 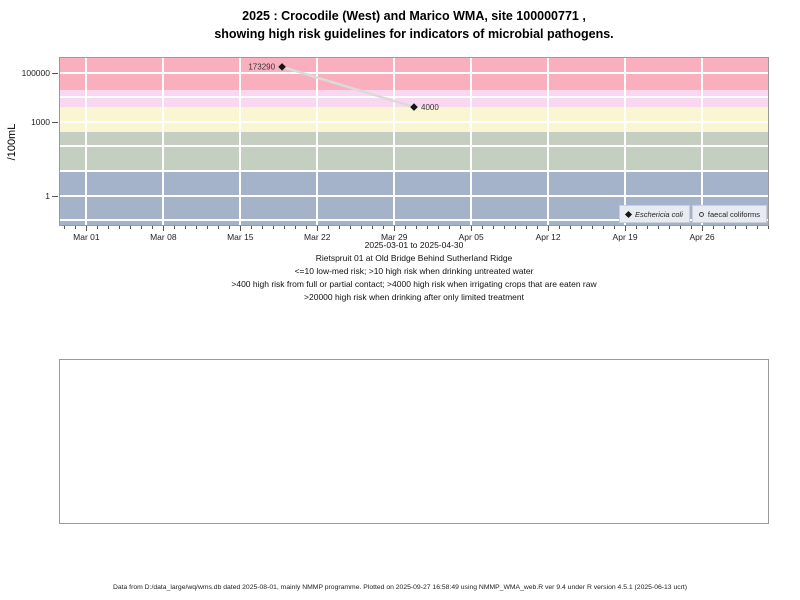 I want to click on data-points-layer: 173290 4000, so click(x=343, y=87).